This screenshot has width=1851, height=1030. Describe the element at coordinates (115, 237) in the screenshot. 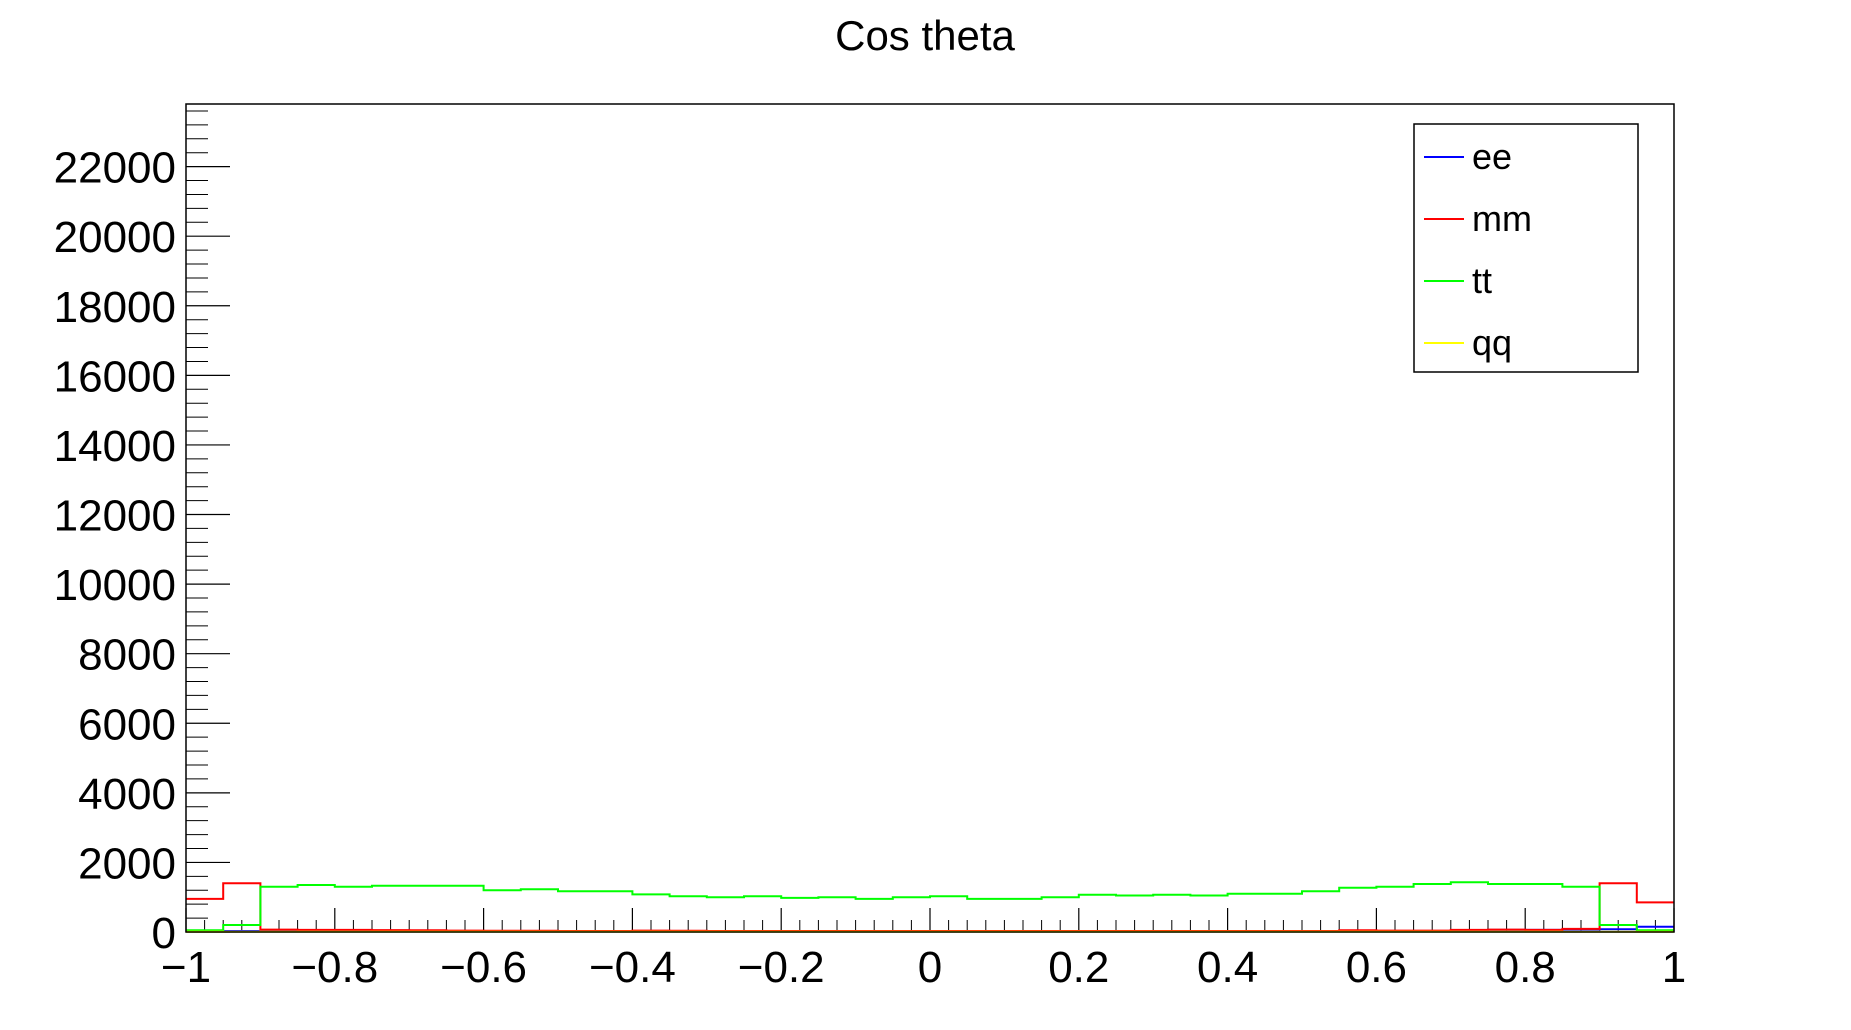

I see `y-tick-label: 20000` at that location.